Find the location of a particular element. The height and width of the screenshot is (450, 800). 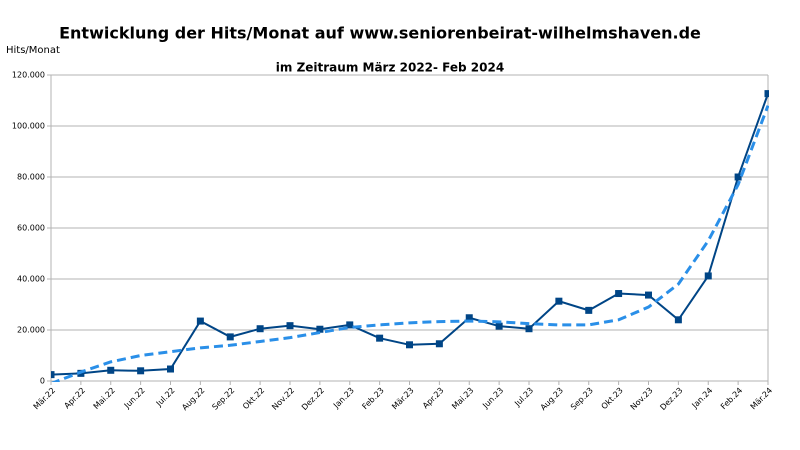

x-tick-label: Okt.22 is located at coordinates (253, 398).